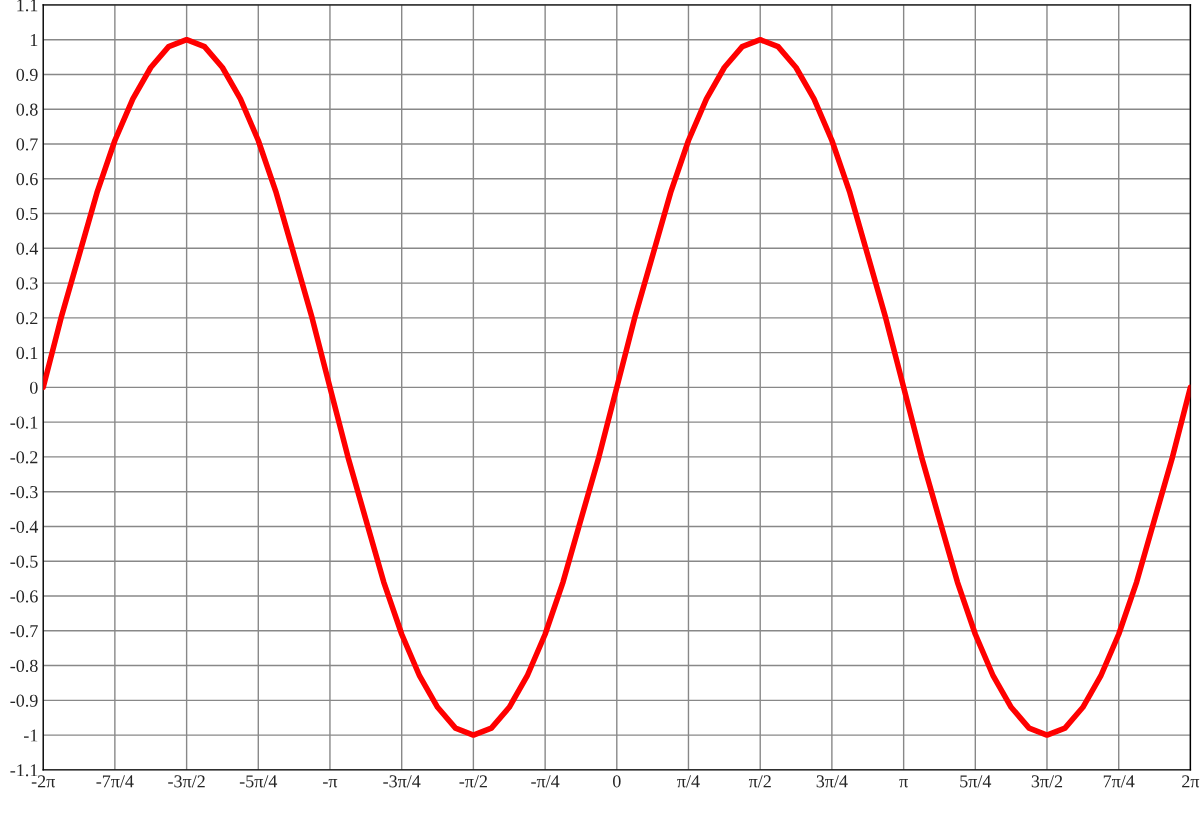 This screenshot has height=819, width=1200. Describe the element at coordinates (27, 318) in the screenshot. I see `y-tick-label: 0.2` at that location.